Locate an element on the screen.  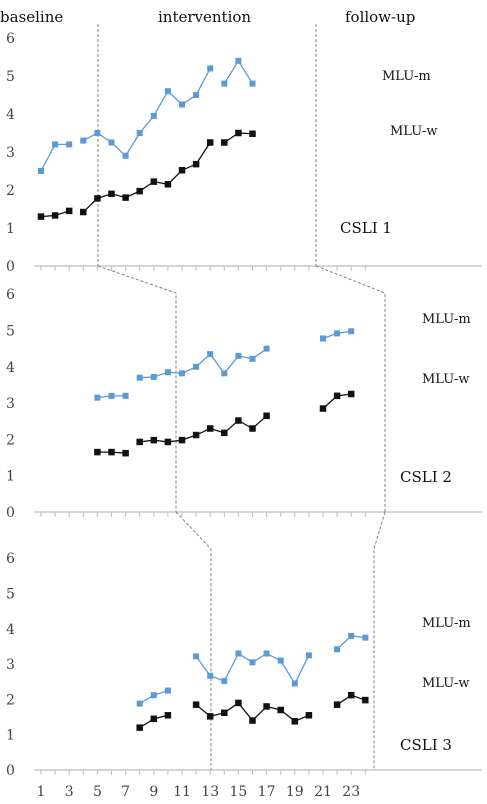
panel-label: CSLI 1 is located at coordinates (366, 228).